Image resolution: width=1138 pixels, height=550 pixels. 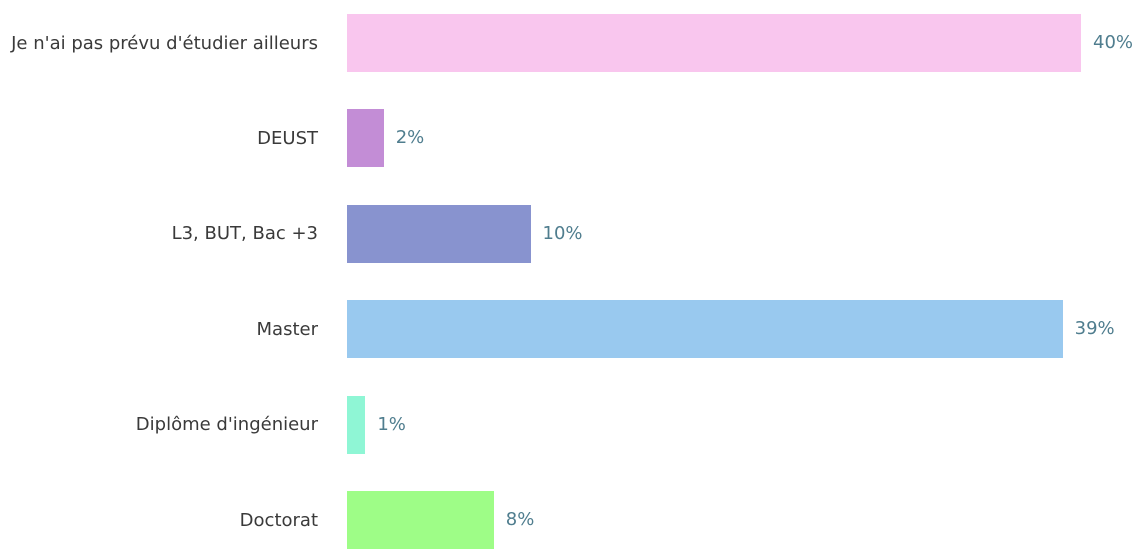 What do you see at coordinates (520, 519) in the screenshot?
I see `value-label: 8%` at bounding box center [520, 519].